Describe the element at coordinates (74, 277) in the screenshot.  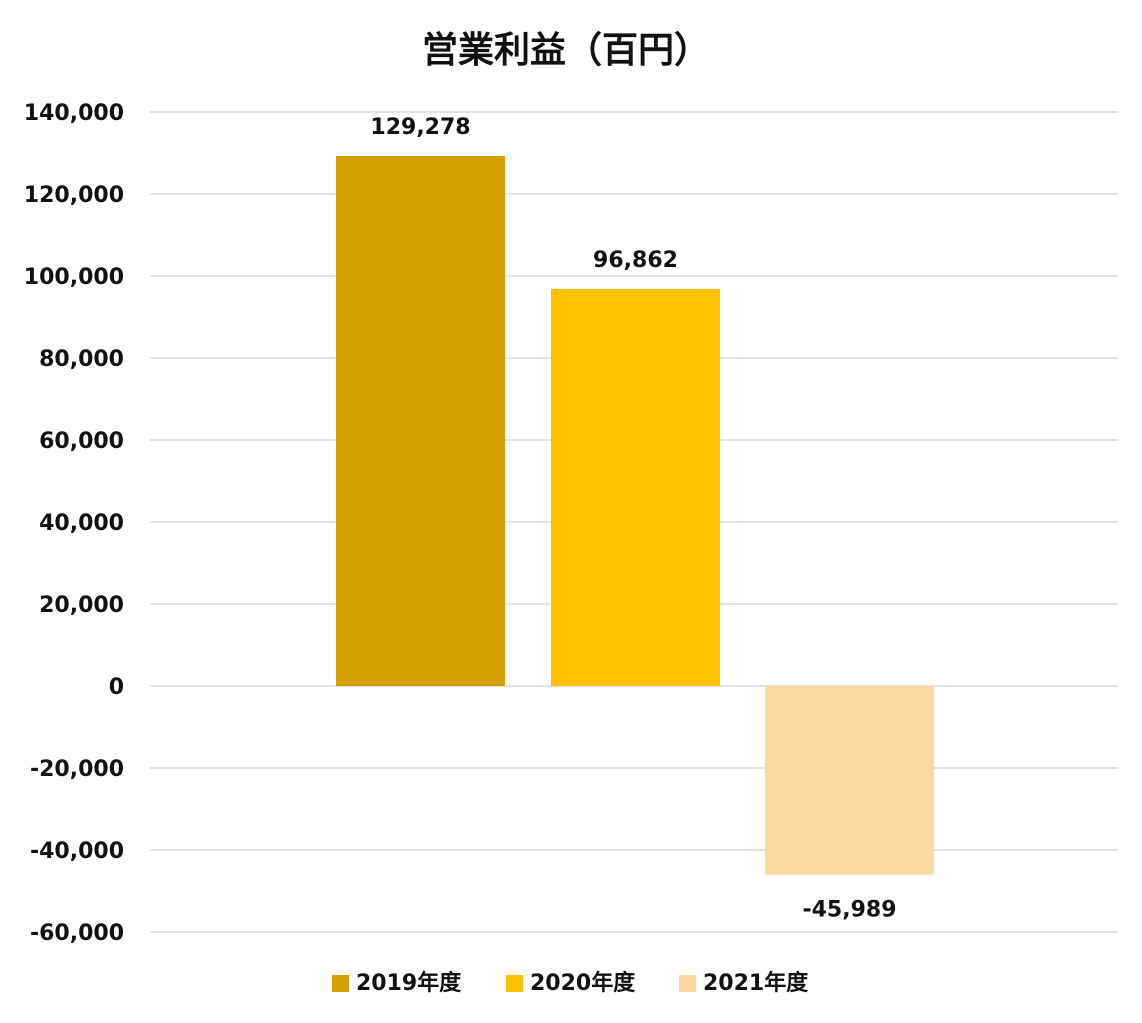
I see `y-tick-label: 100,000` at that location.